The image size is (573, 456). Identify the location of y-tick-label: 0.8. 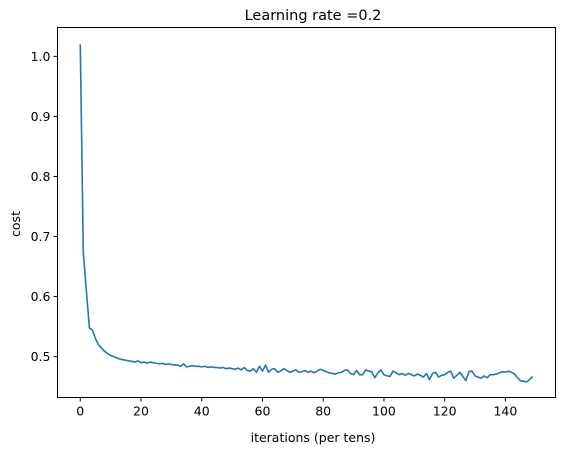
(41, 176).